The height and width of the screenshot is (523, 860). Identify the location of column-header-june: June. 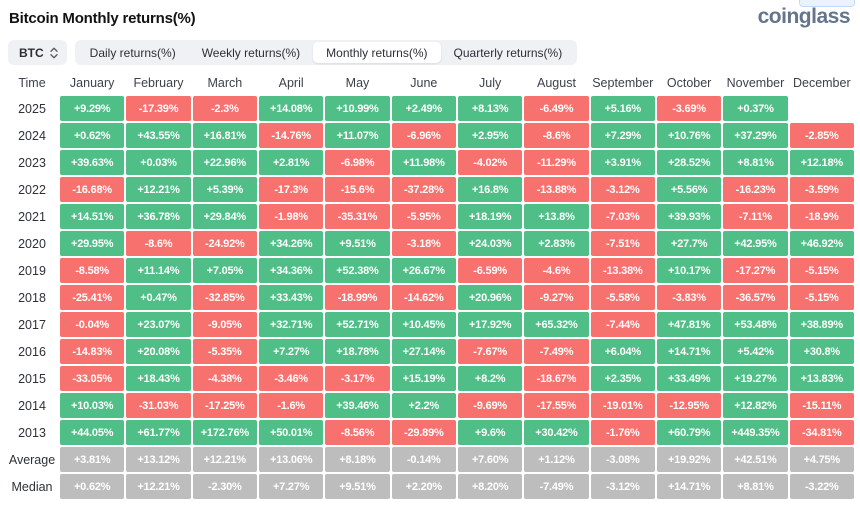
(424, 83).